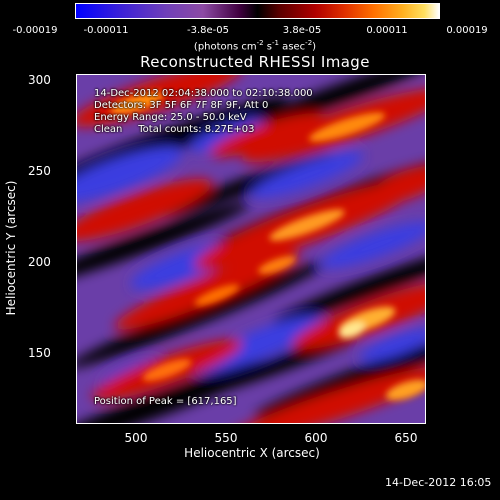 The image size is (500, 500). I want to click on colorbar, so click(257, 11).